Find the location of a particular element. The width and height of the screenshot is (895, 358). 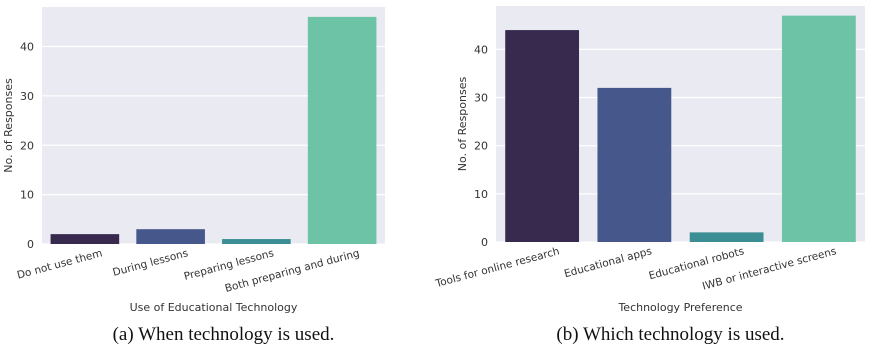

x-tick-label: Educational apps is located at coordinates (608, 262).